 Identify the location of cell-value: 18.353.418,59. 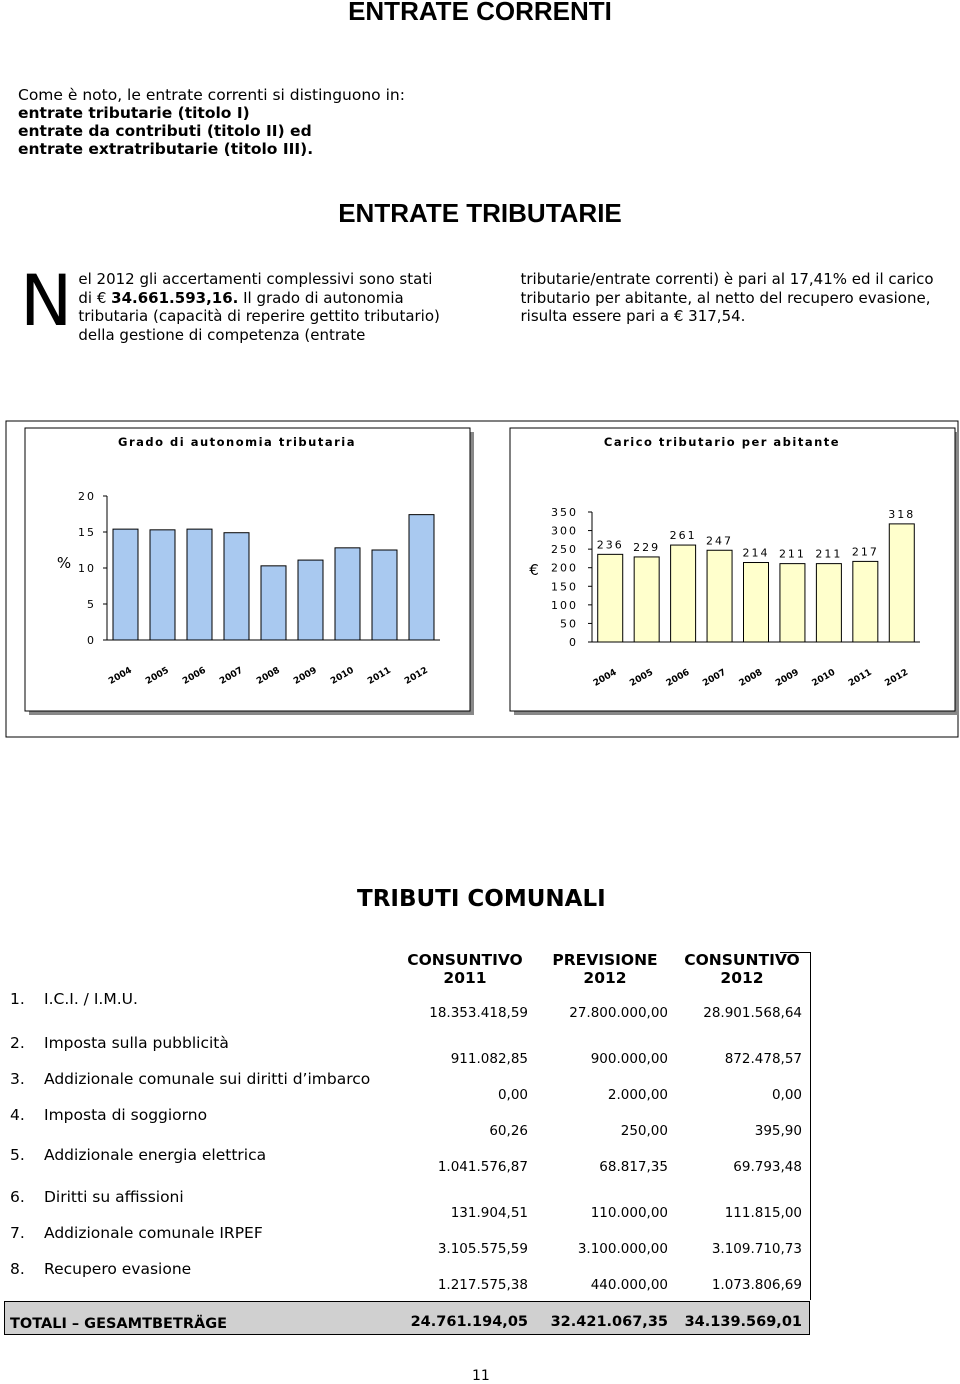
(478, 1013).